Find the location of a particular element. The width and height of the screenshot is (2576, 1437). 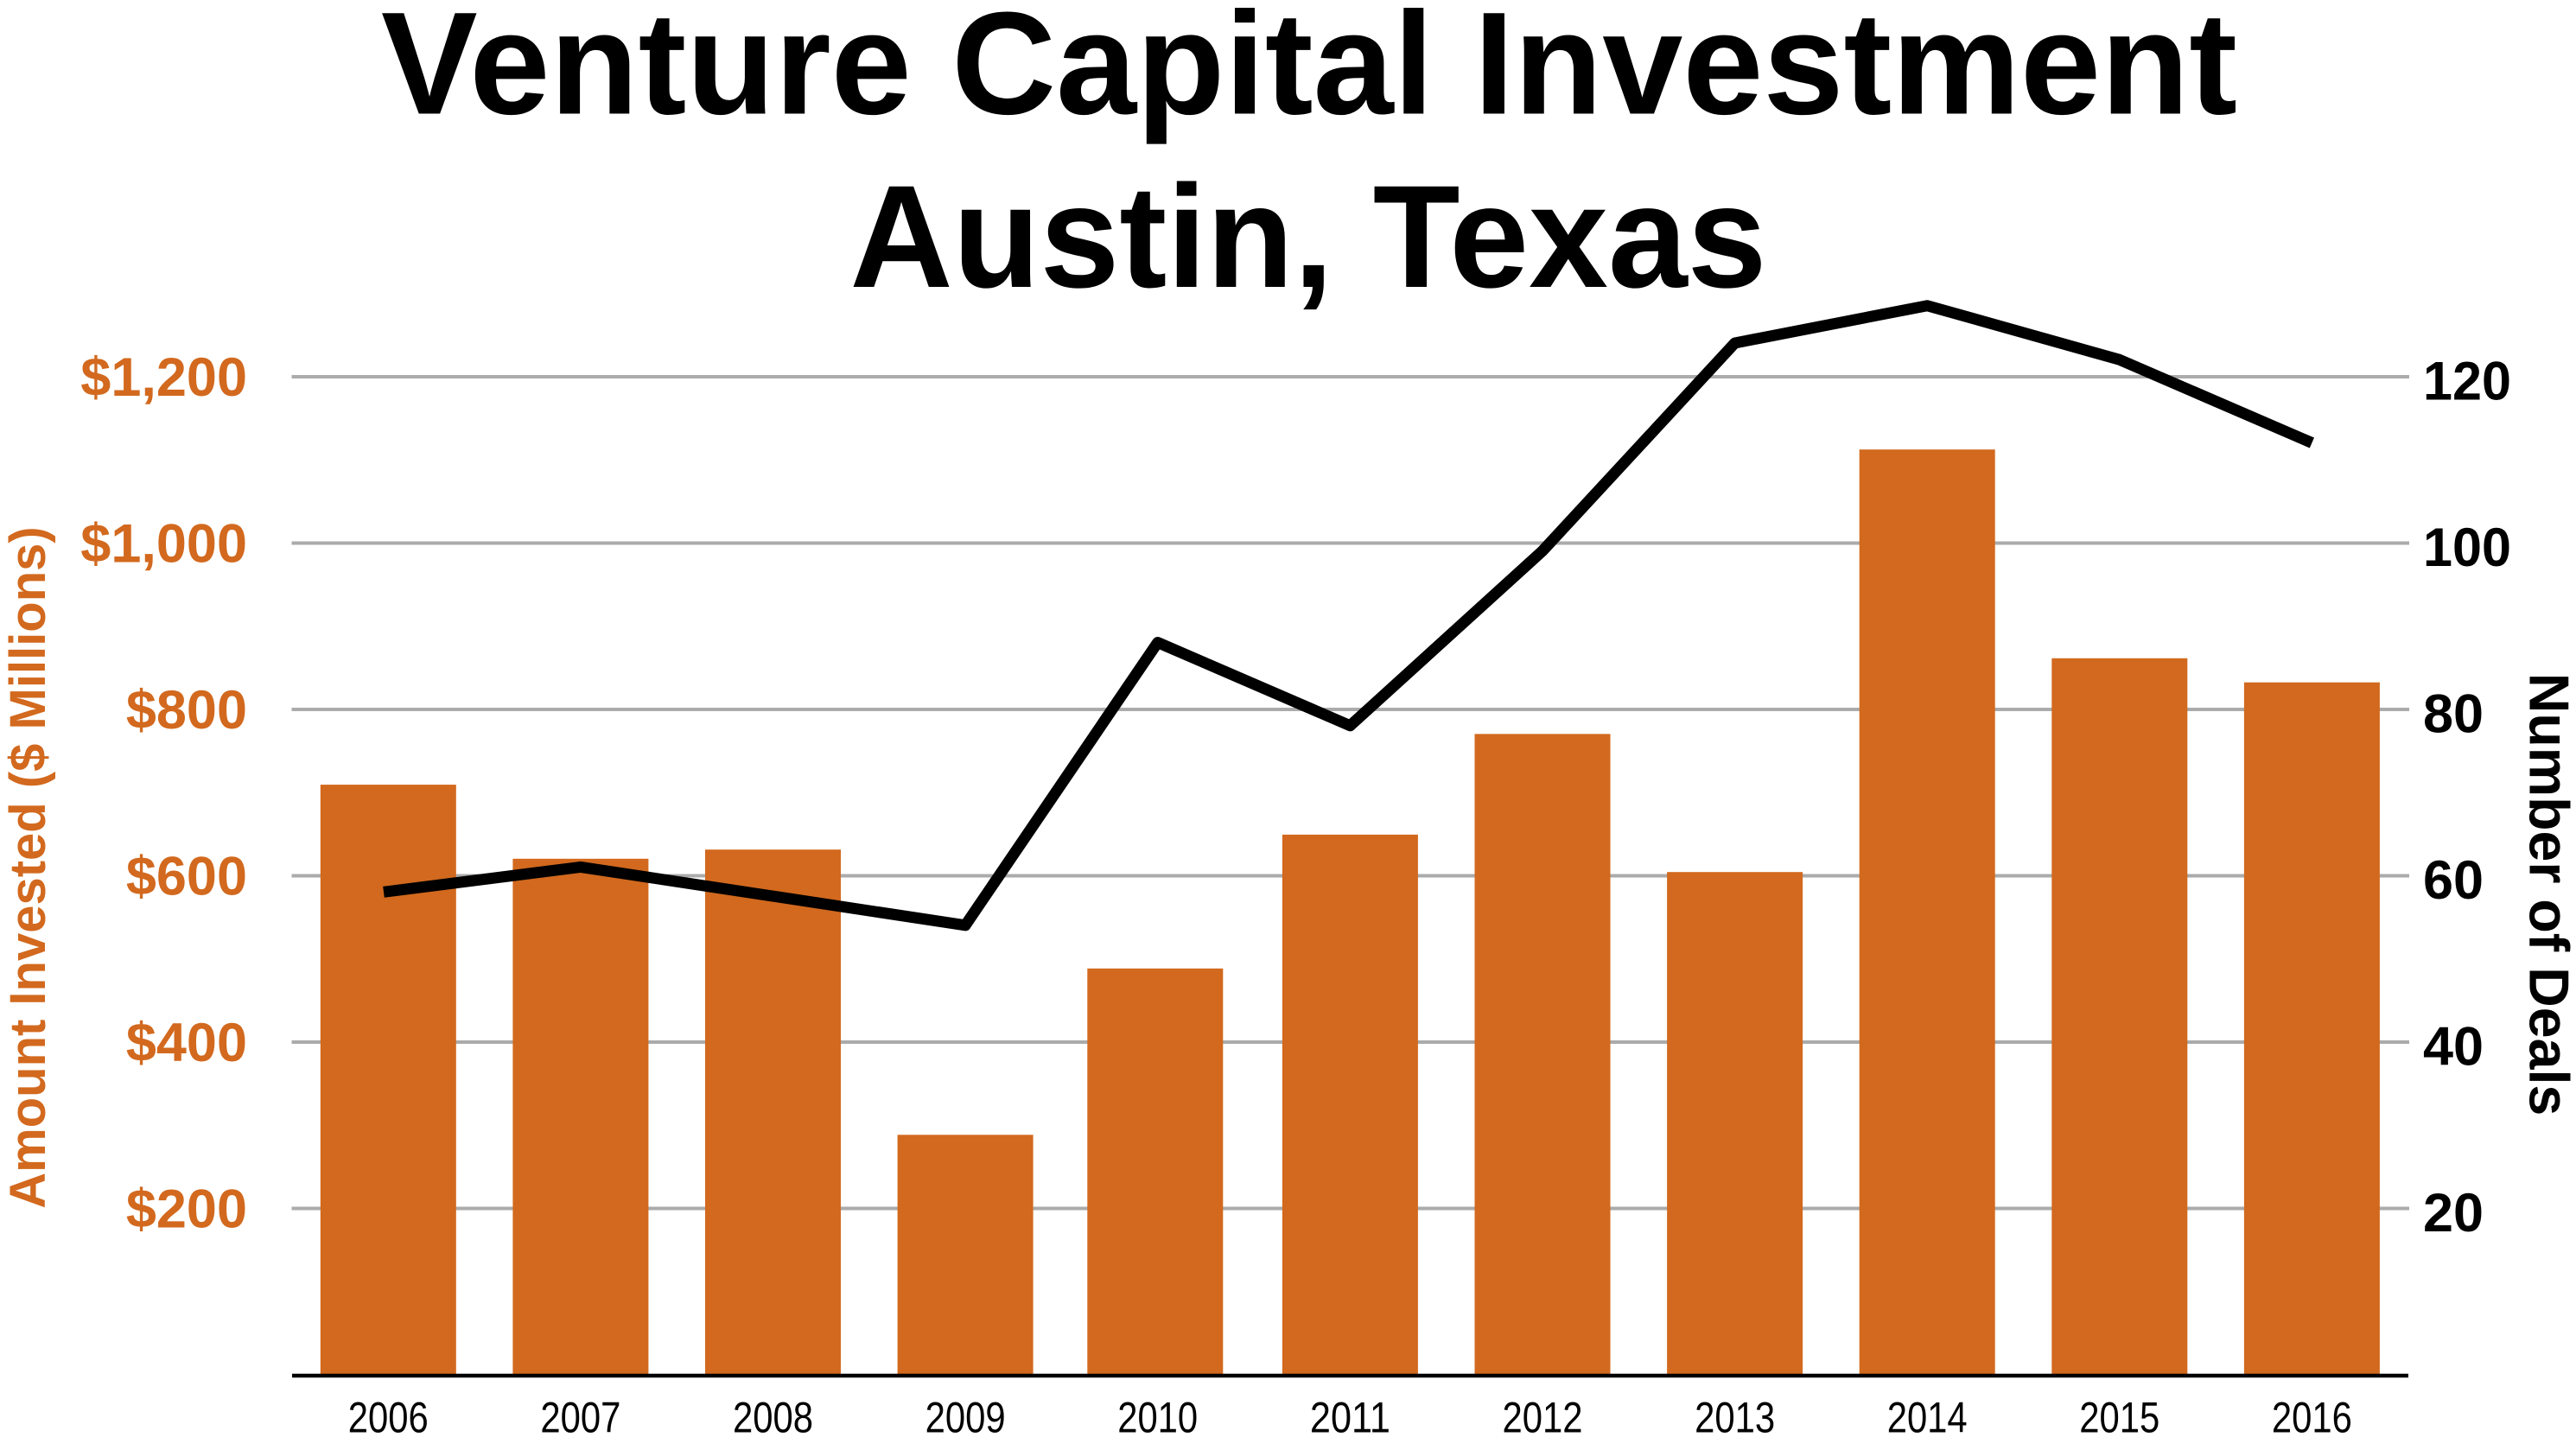

svg-text: 2012 is located at coordinates (1543, 1414).